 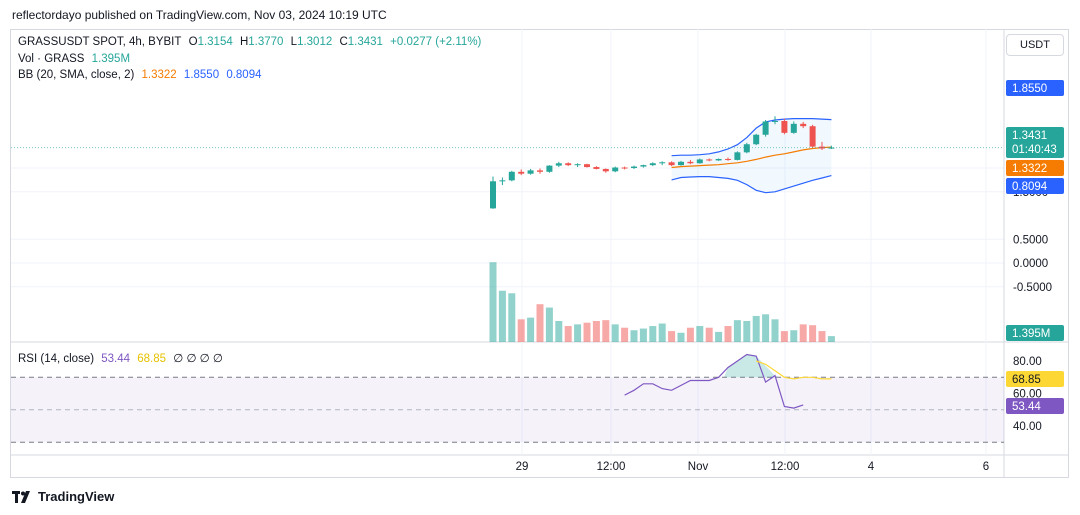 I want to click on volume-label: Vol · GRASS, so click(x=51, y=59).